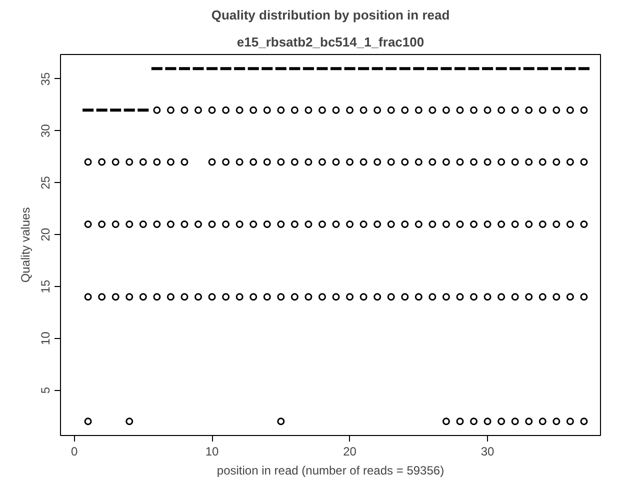 The image size is (640, 480). What do you see at coordinates (45, 338) in the screenshot?
I see `y-tick-label: 10` at bounding box center [45, 338].